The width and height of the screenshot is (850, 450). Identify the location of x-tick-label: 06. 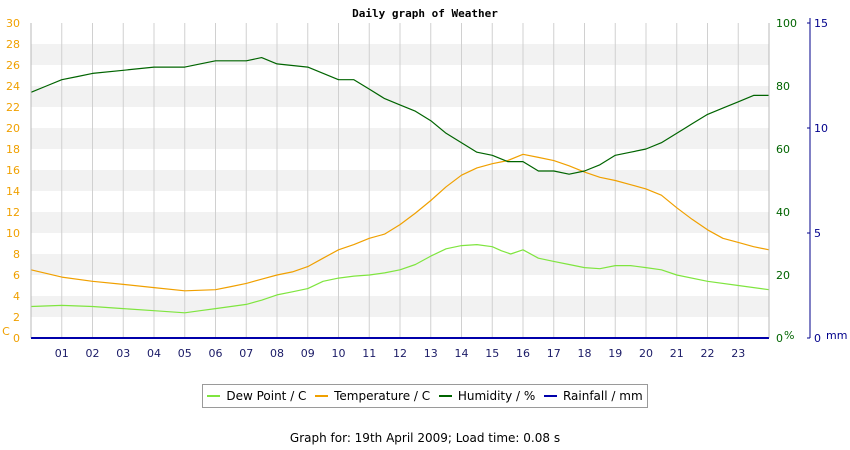
(216, 353).